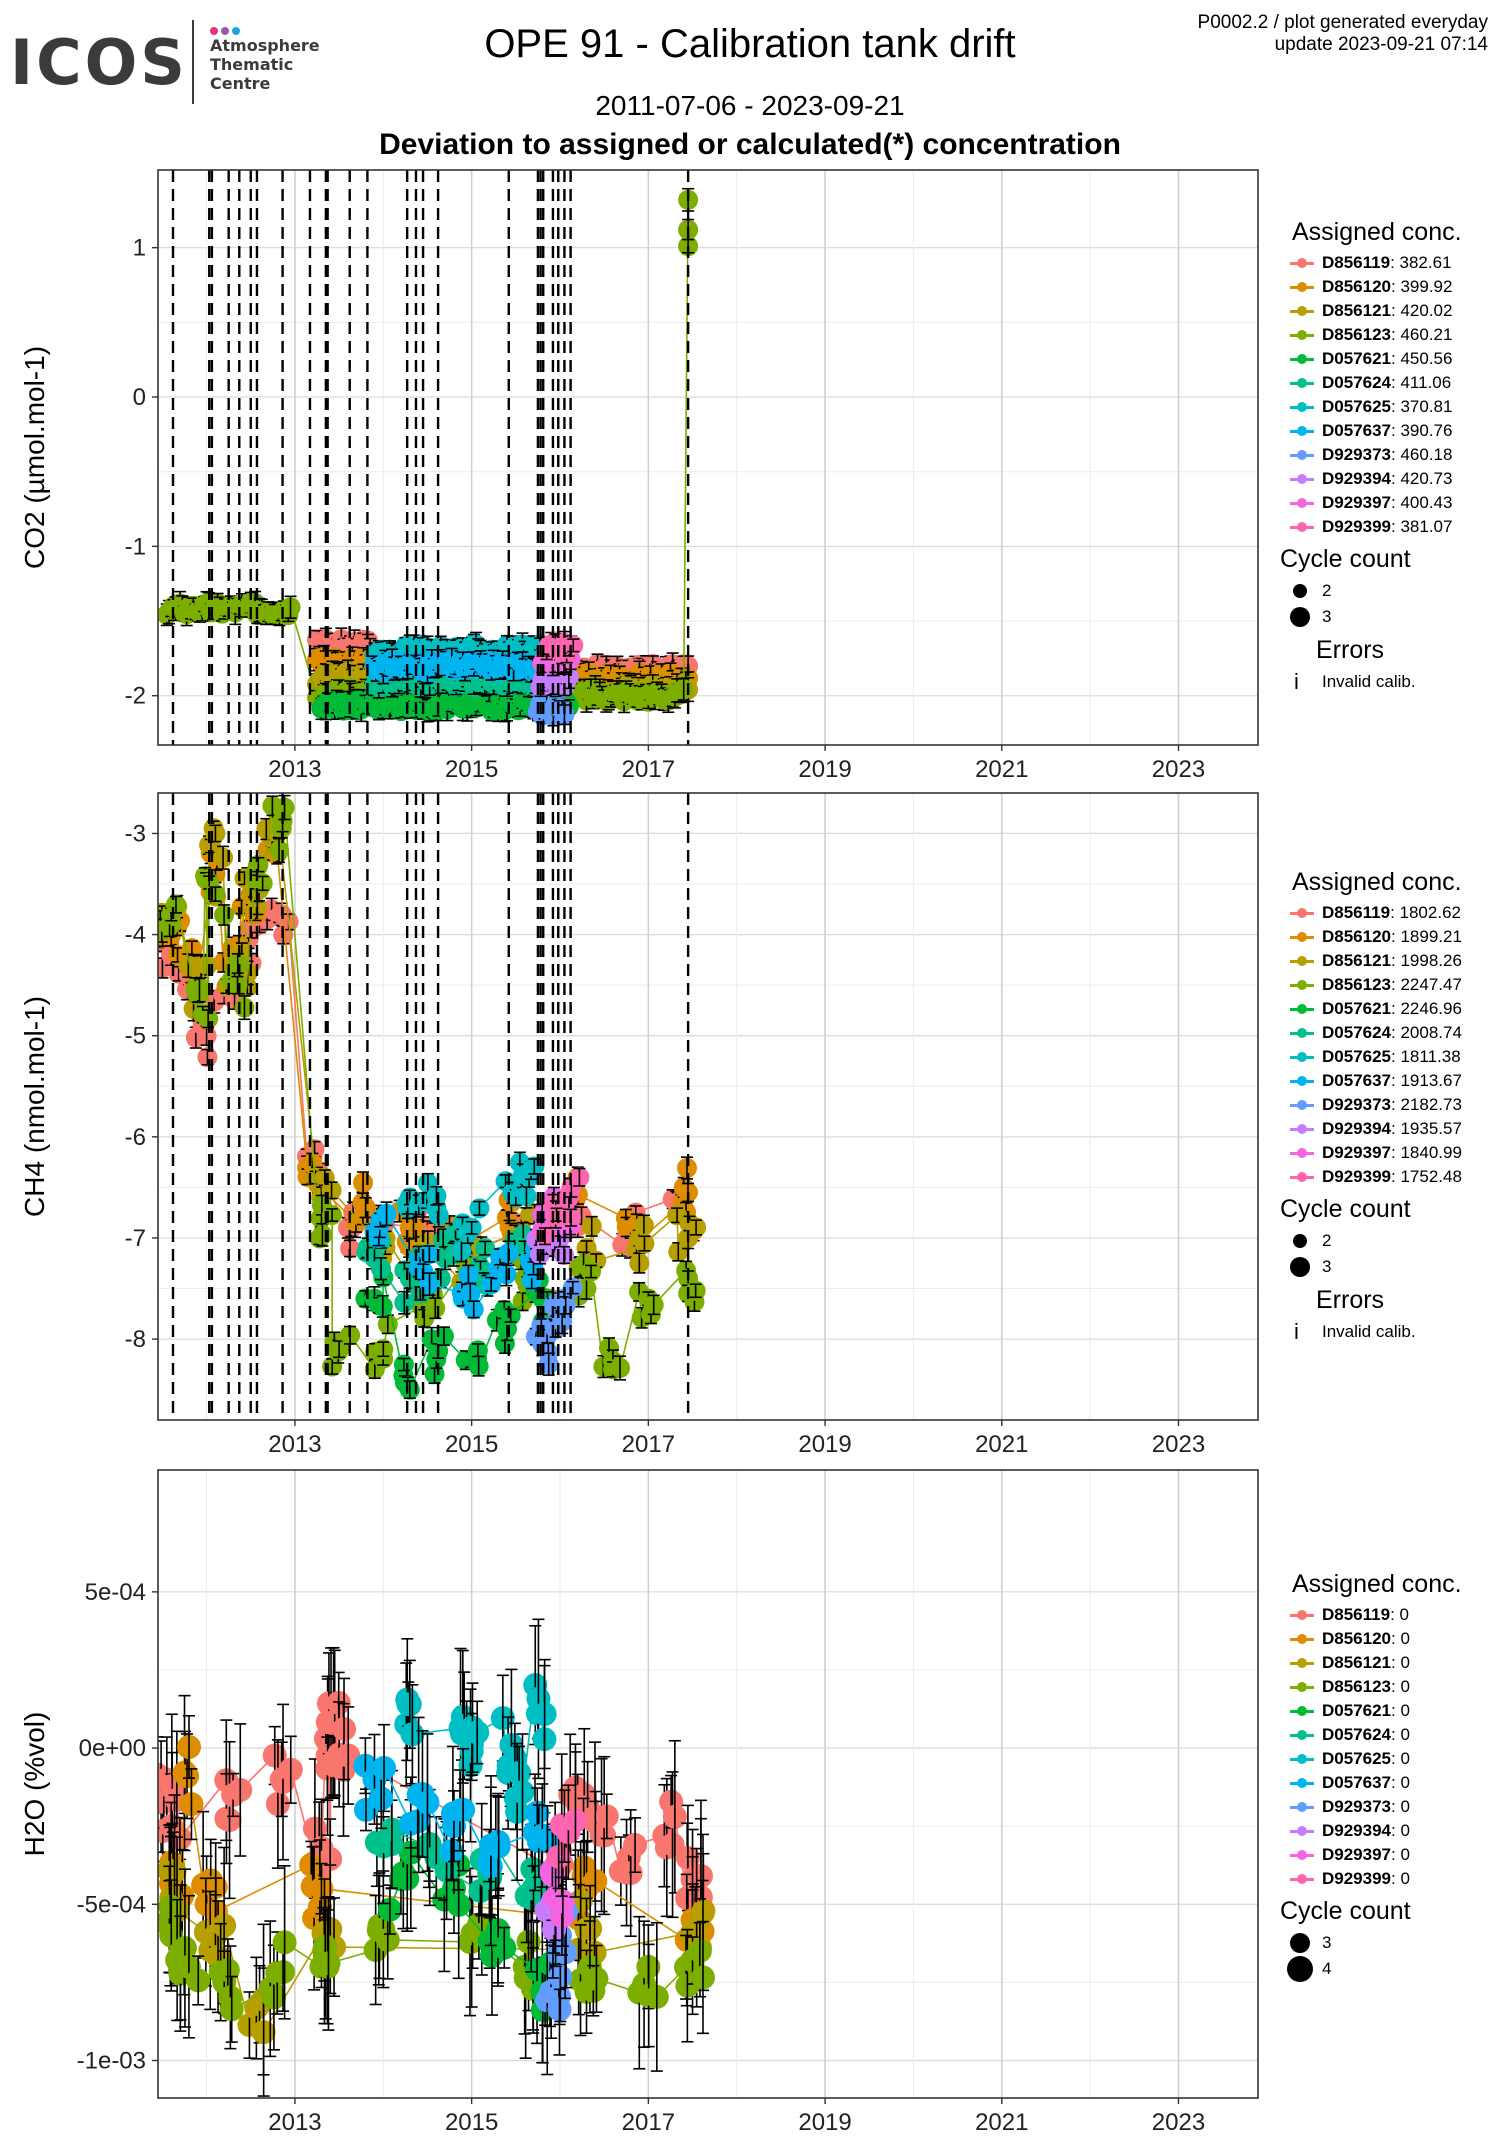 The height and width of the screenshot is (2145, 1500). What do you see at coordinates (236, 31) in the screenshot?
I see `logo-dot-blue` at bounding box center [236, 31].